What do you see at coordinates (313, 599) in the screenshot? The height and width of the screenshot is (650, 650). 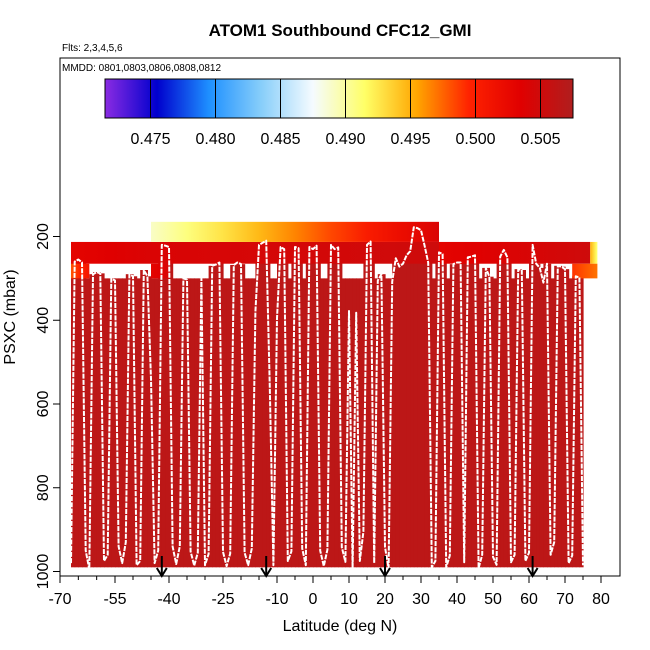 I see `x-tick-label: 0` at bounding box center [313, 599].